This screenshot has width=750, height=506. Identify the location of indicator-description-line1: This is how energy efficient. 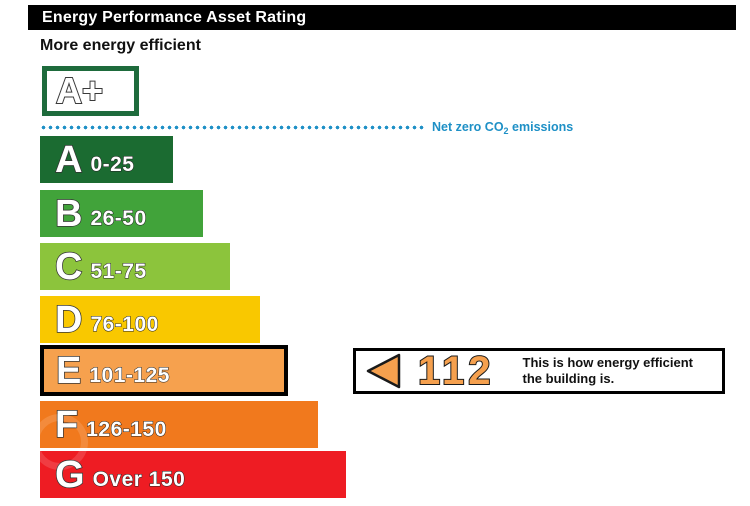
(608, 362).